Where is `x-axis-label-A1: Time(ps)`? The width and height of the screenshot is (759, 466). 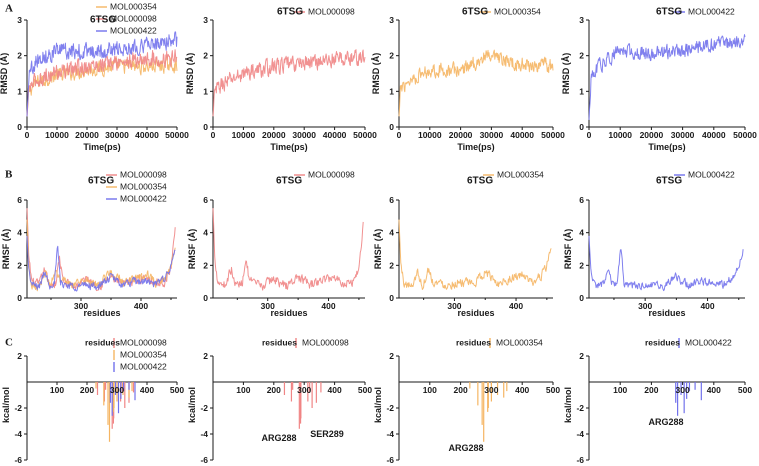 x-axis-label-A1: Time(ps) is located at coordinates (101, 147).